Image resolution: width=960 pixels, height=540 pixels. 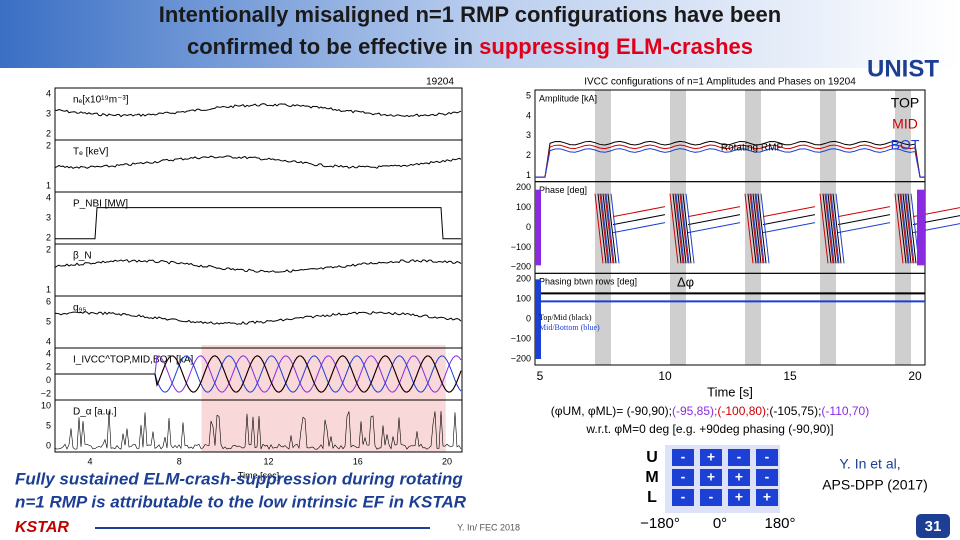 What do you see at coordinates (565, 317) in the screenshot?
I see `legend-entry: Top/Mid (black)` at bounding box center [565, 317].